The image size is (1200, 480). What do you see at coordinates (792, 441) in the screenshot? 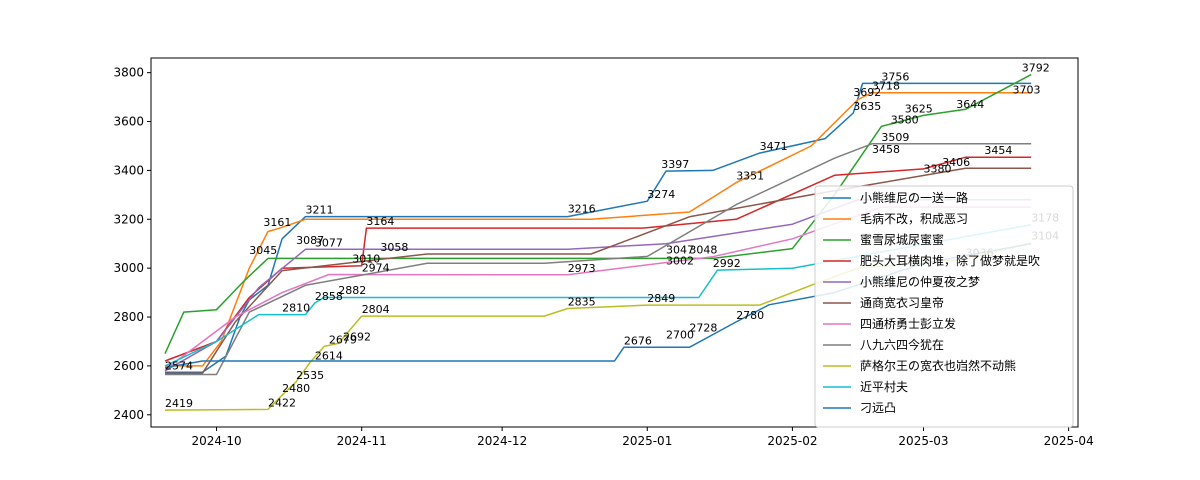
I see `x-tick-label: 2025-02` at bounding box center [792, 441].